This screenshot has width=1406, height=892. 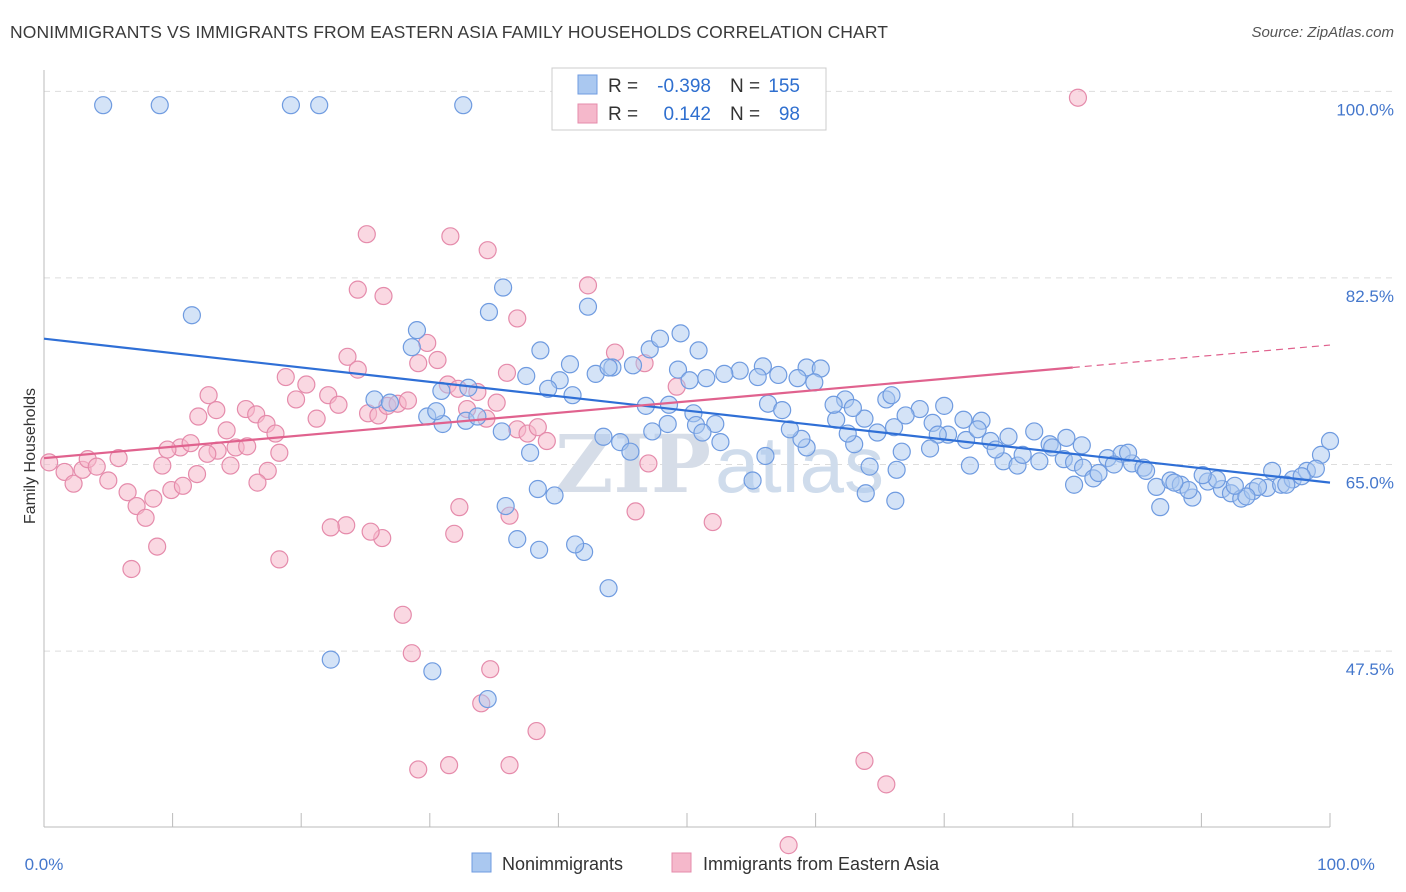 What do you see at coordinates (30, 456) in the screenshot?
I see `y-axis-label: Family Households` at bounding box center [30, 456].